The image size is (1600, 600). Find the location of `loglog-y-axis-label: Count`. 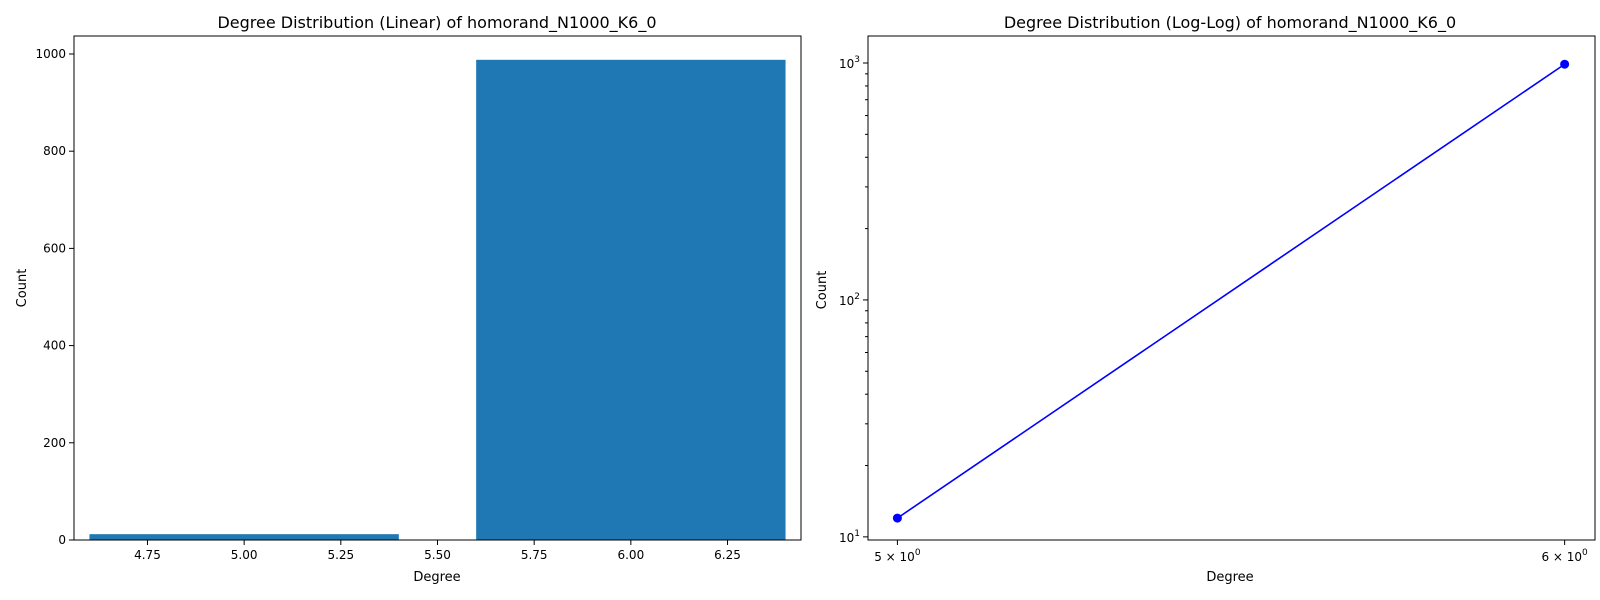

loglog-y-axis-label: Count is located at coordinates (822, 290).